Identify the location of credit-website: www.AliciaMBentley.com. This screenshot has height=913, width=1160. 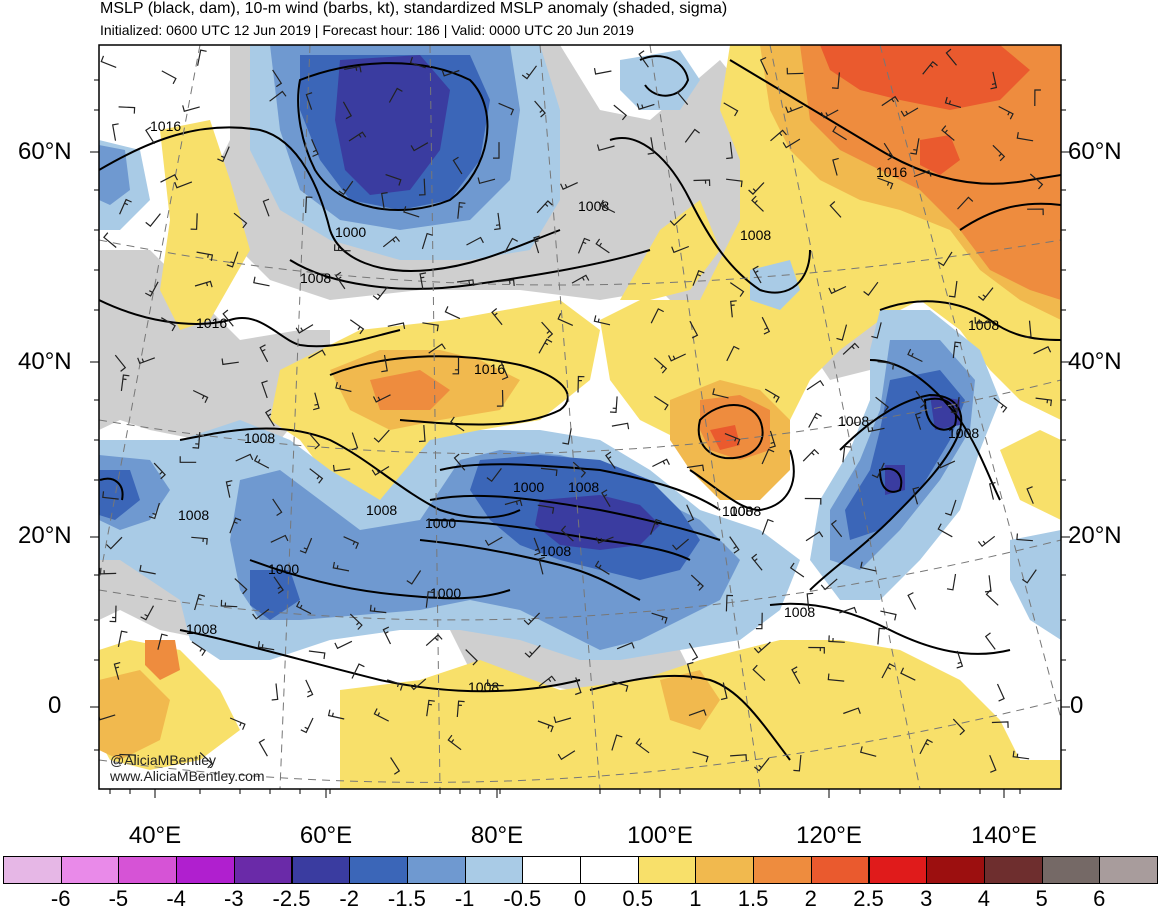
(187, 776).